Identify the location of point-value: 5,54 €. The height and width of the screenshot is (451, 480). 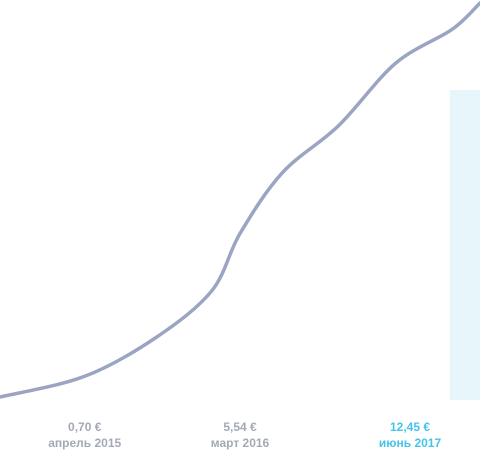
(240, 427).